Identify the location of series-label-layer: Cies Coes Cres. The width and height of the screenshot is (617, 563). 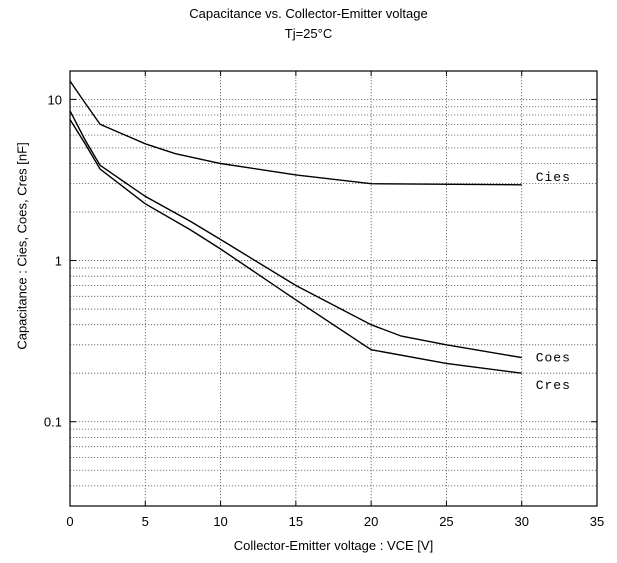
(553, 281).